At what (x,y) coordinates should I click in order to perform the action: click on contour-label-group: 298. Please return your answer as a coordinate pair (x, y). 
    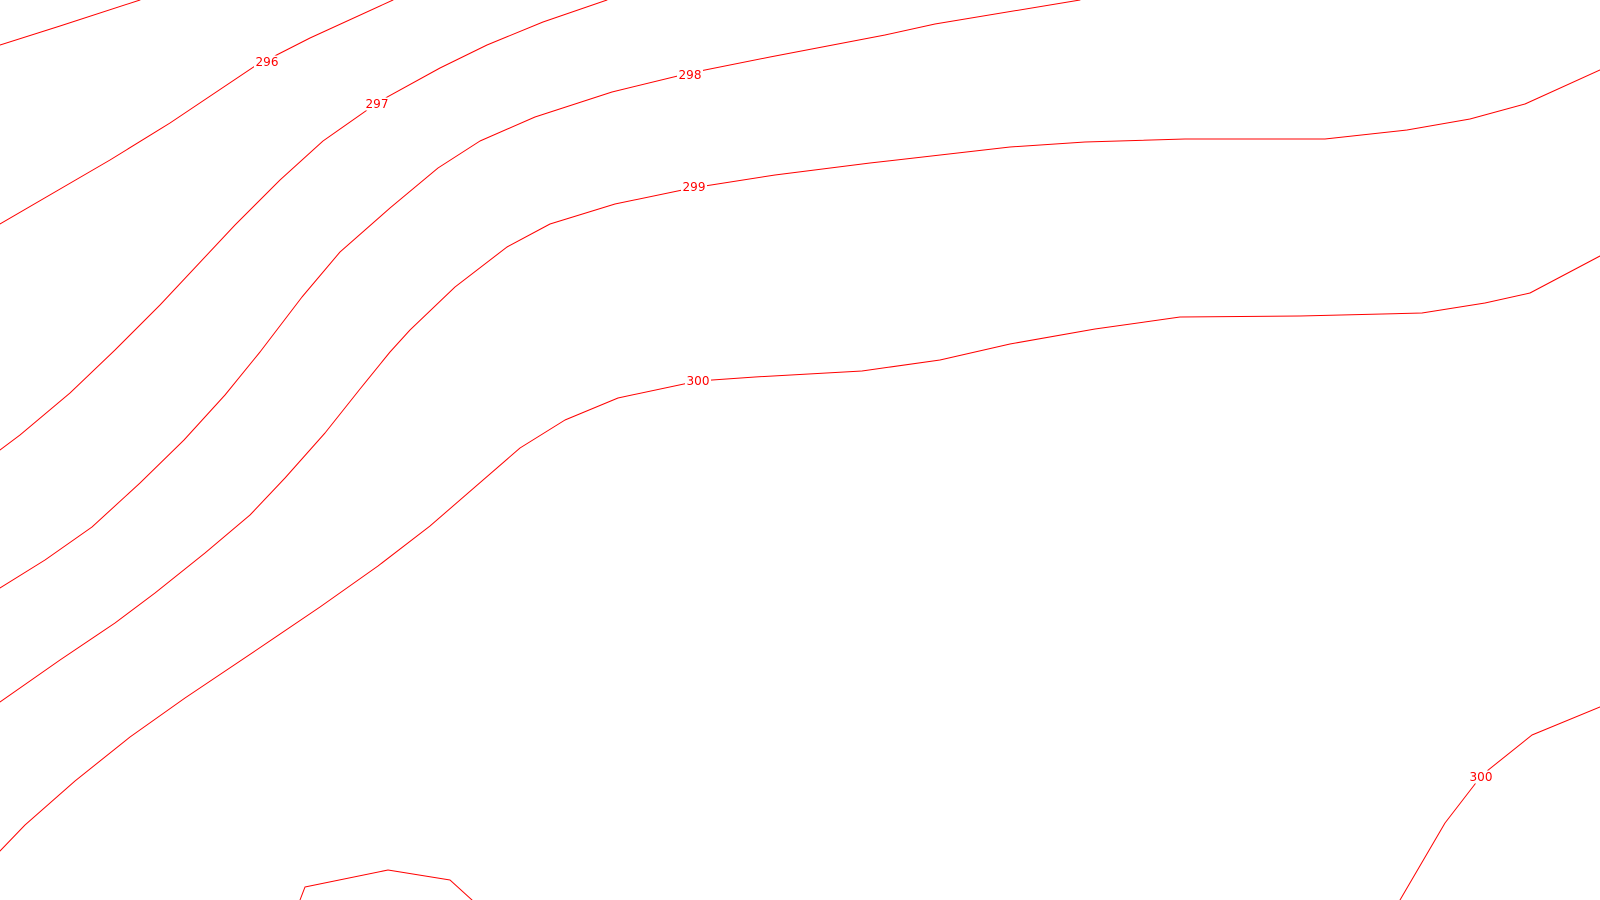
    Looking at the image, I should click on (690, 75).